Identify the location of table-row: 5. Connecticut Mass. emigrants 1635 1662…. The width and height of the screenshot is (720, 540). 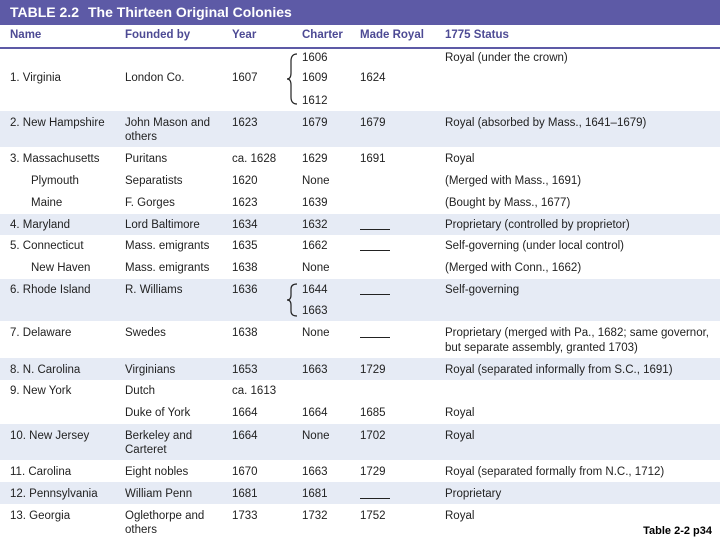
(360, 257).